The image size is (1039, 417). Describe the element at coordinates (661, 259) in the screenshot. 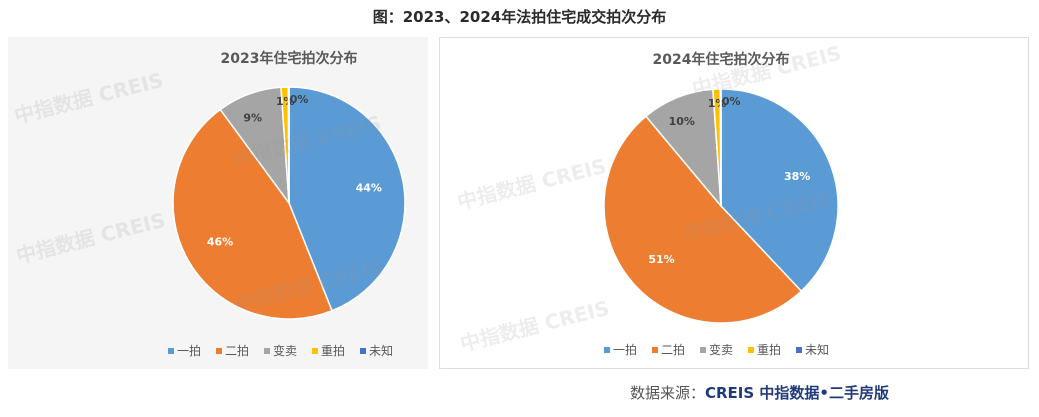

I see `data-label-二拍: 51%` at that location.